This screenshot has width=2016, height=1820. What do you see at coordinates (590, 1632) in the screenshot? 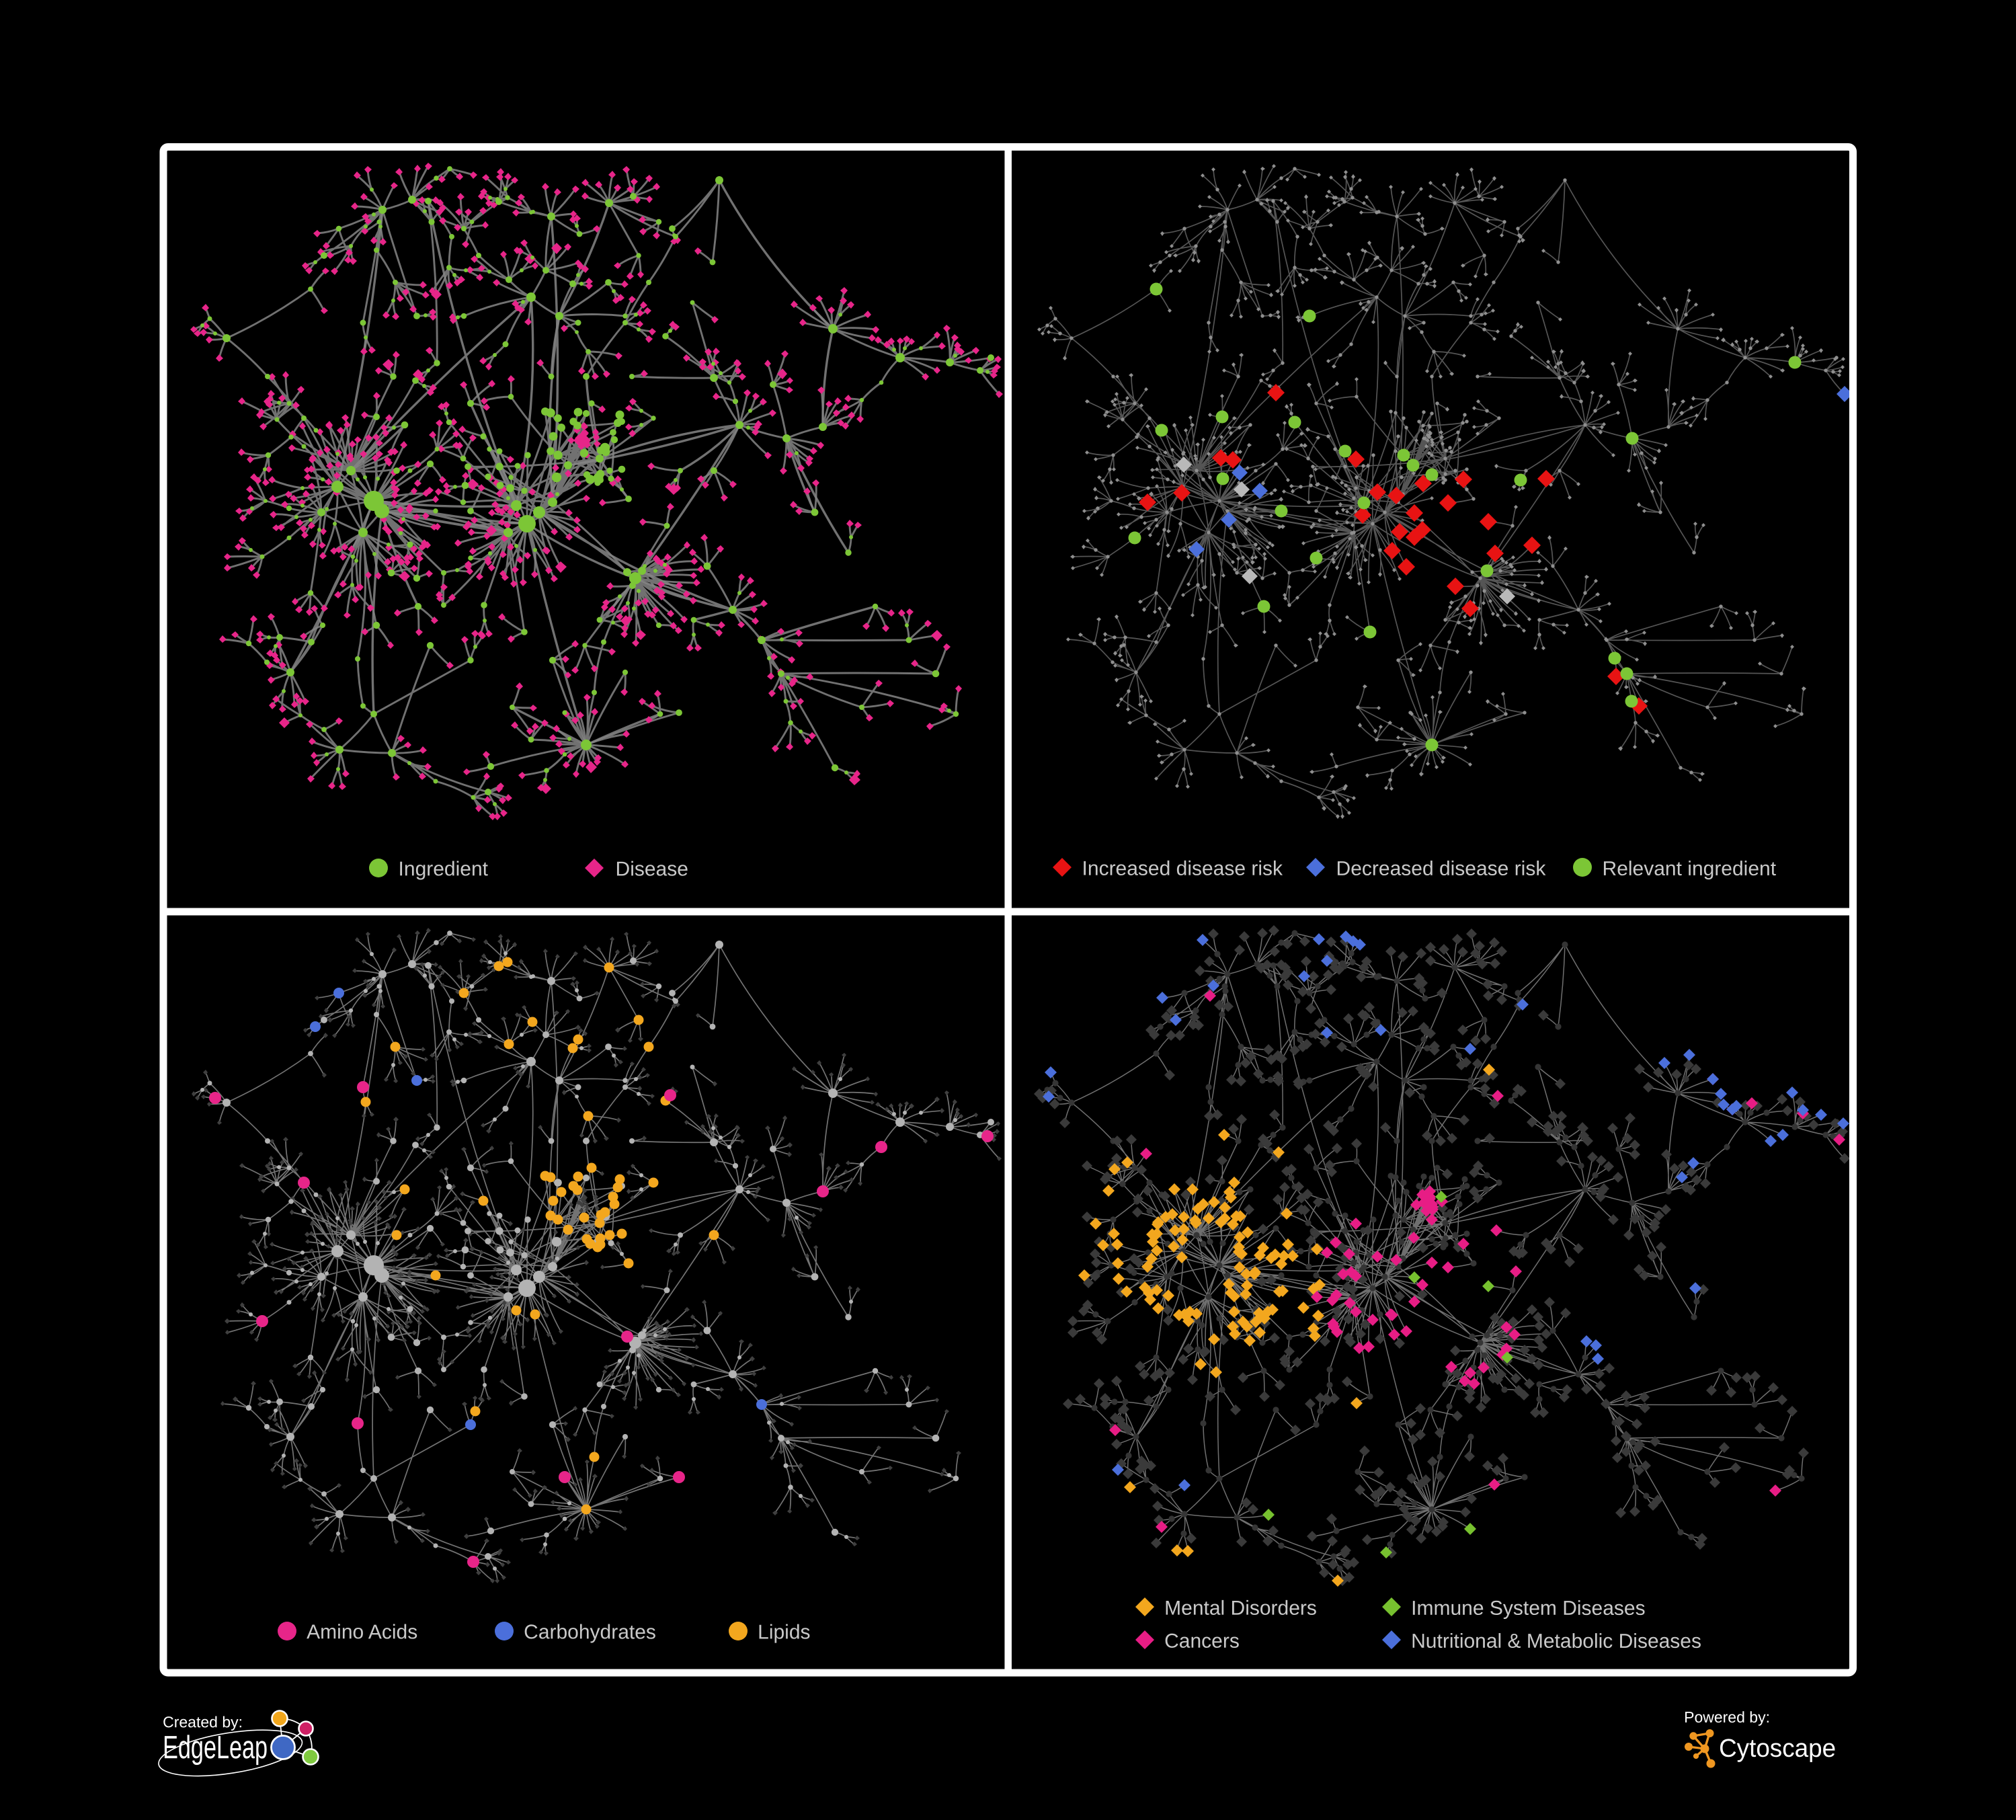
I see `svg-text: Carbohydrates` at bounding box center [590, 1632].